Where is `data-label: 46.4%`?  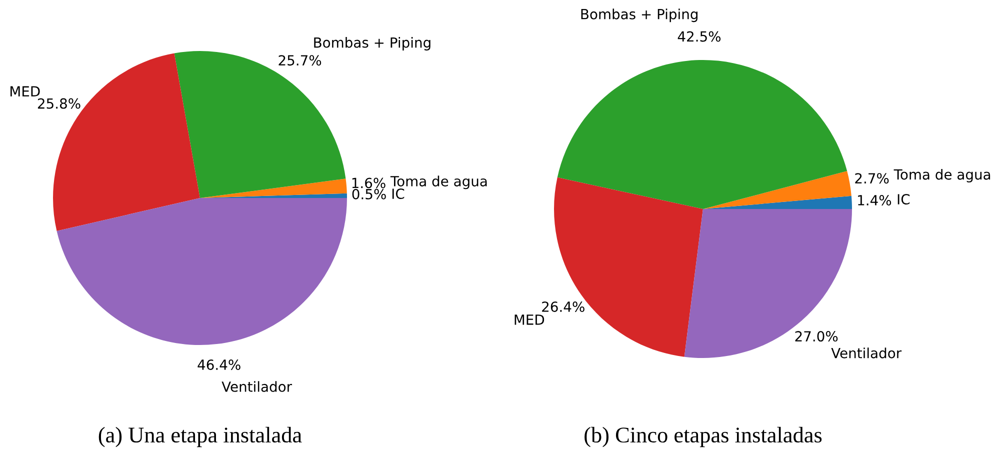
data-label: 46.4% is located at coordinates (219, 364).